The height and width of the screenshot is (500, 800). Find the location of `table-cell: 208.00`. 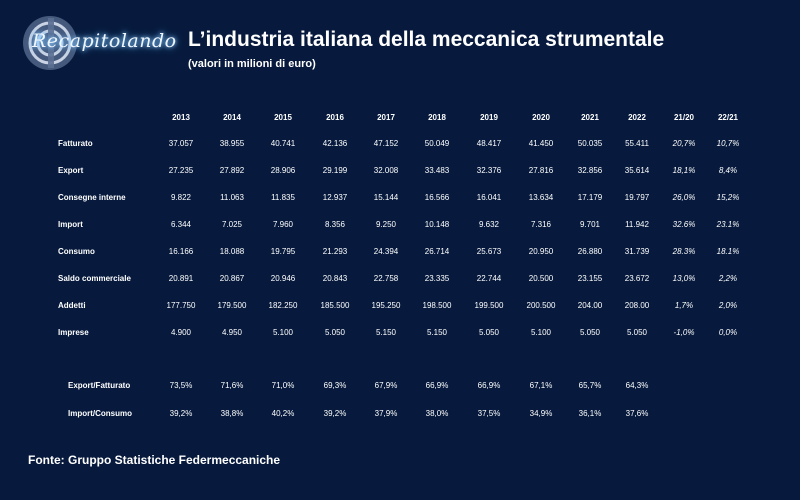

table-cell: 208.00 is located at coordinates (637, 305).